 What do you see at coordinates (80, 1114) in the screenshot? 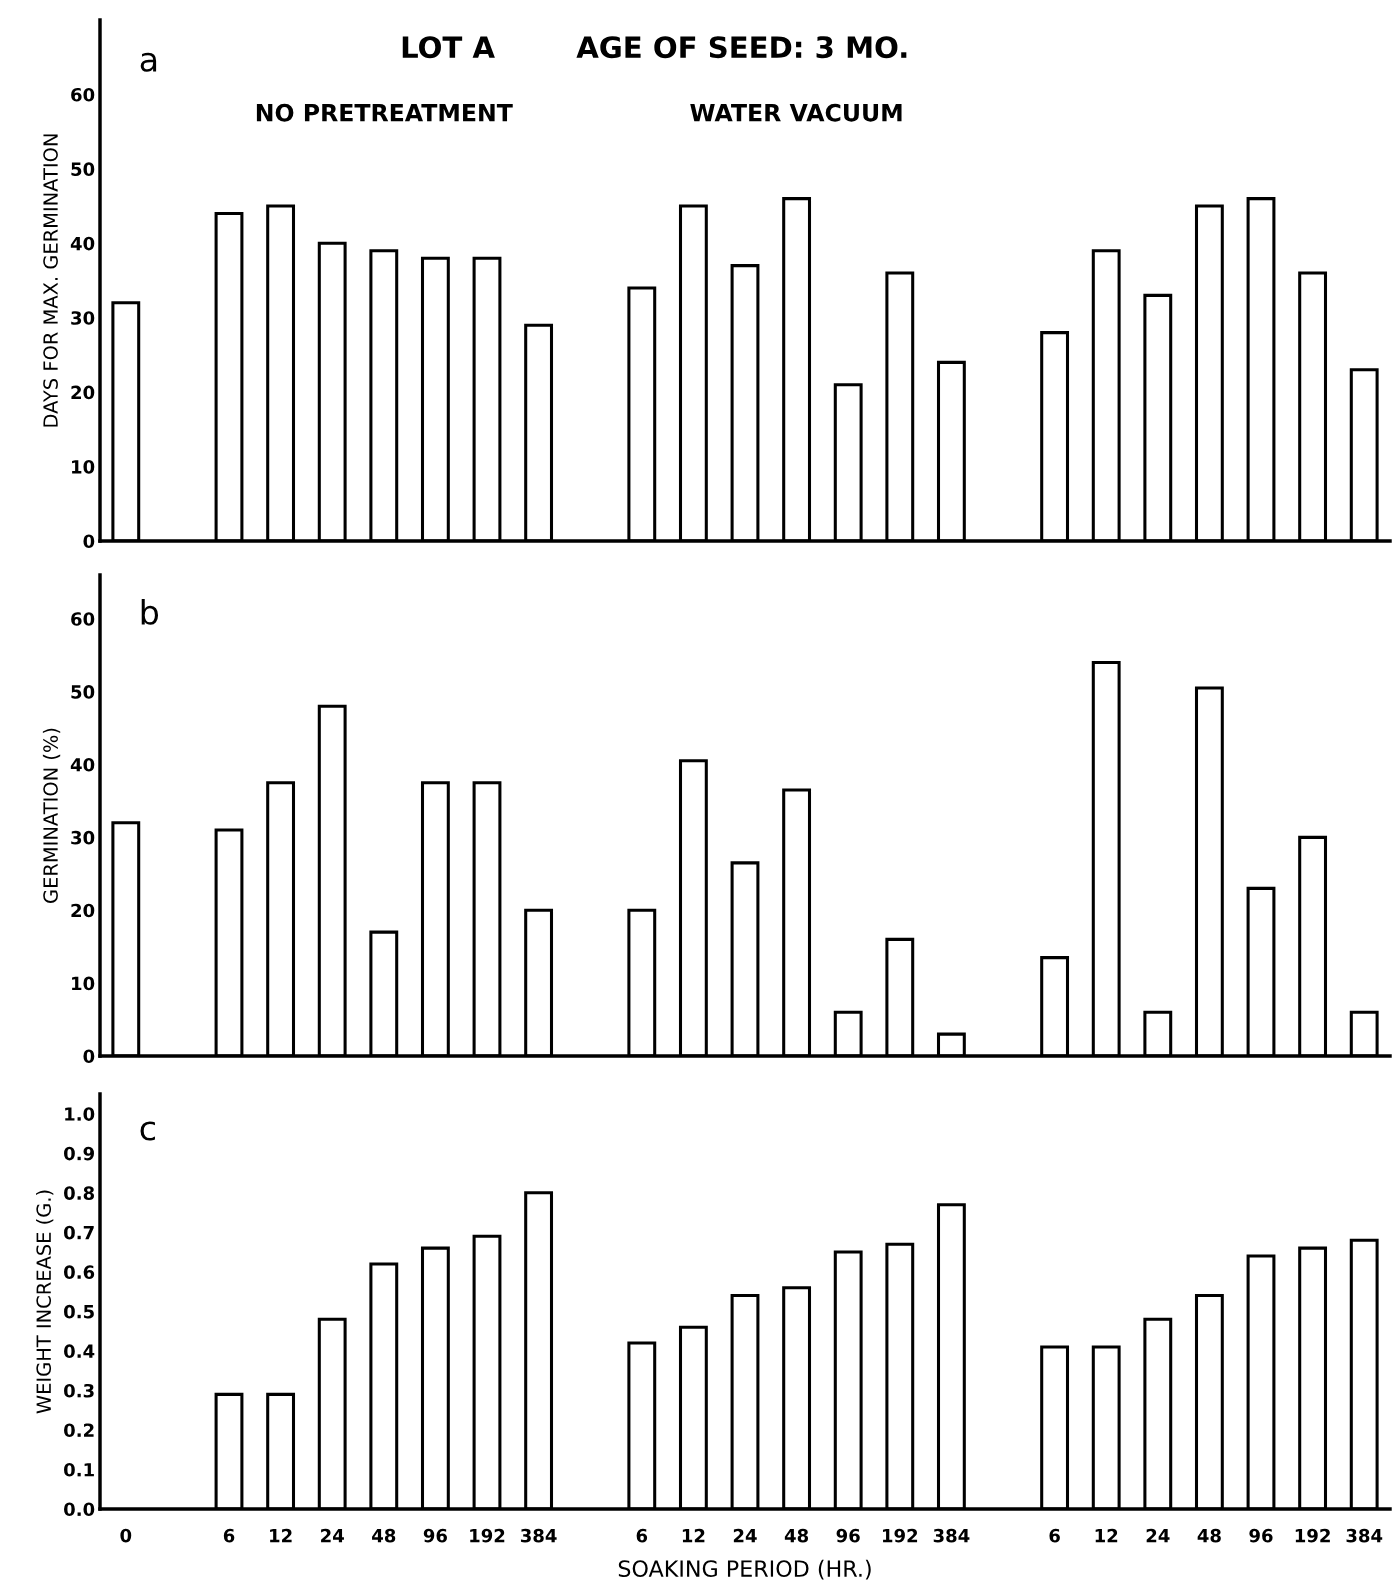
I see `y-tick-label: 1.0` at bounding box center [80, 1114].